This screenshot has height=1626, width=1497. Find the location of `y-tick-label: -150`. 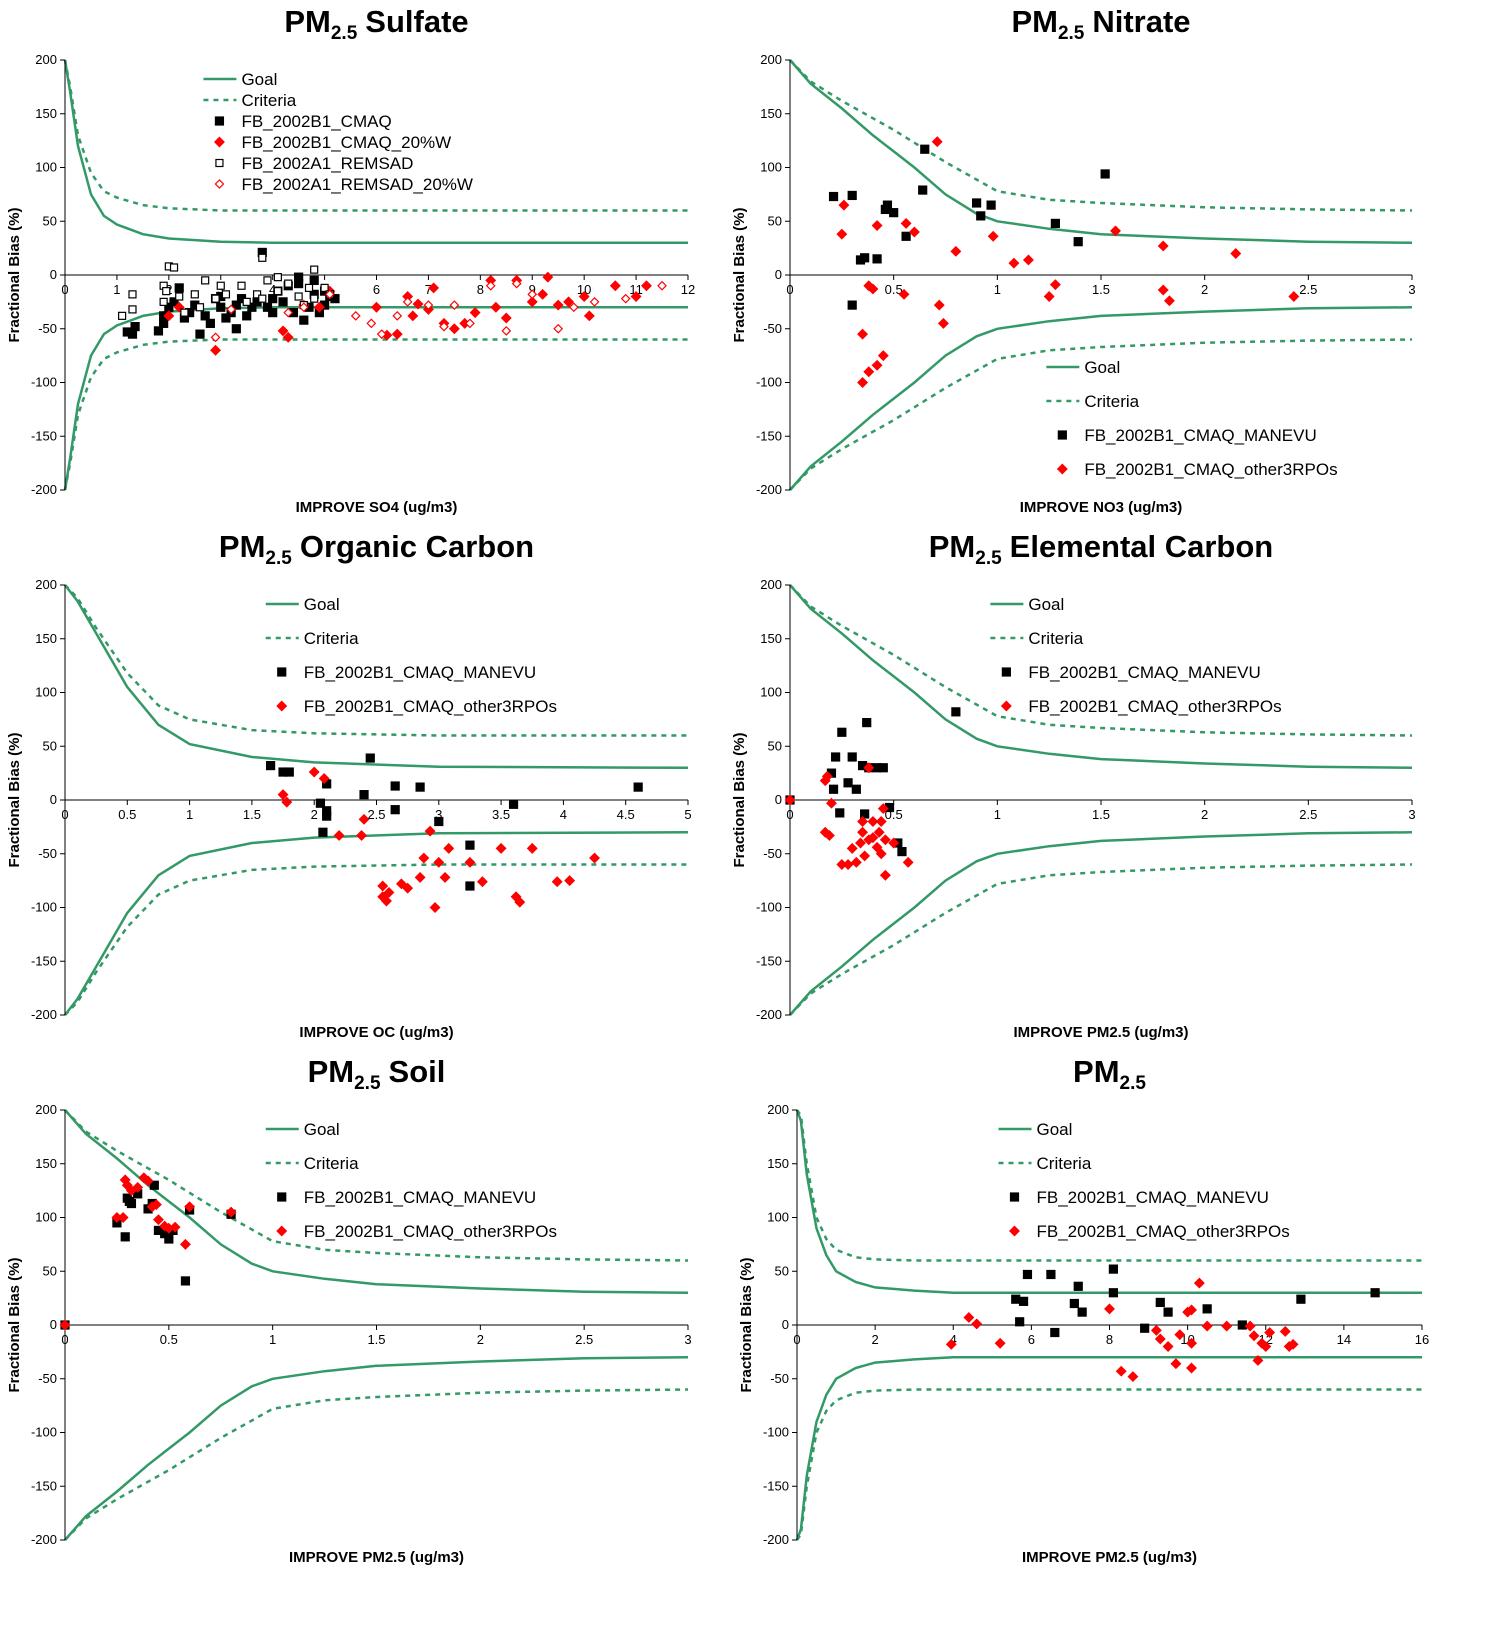

y-tick-label: -150 is located at coordinates (44, 1485).